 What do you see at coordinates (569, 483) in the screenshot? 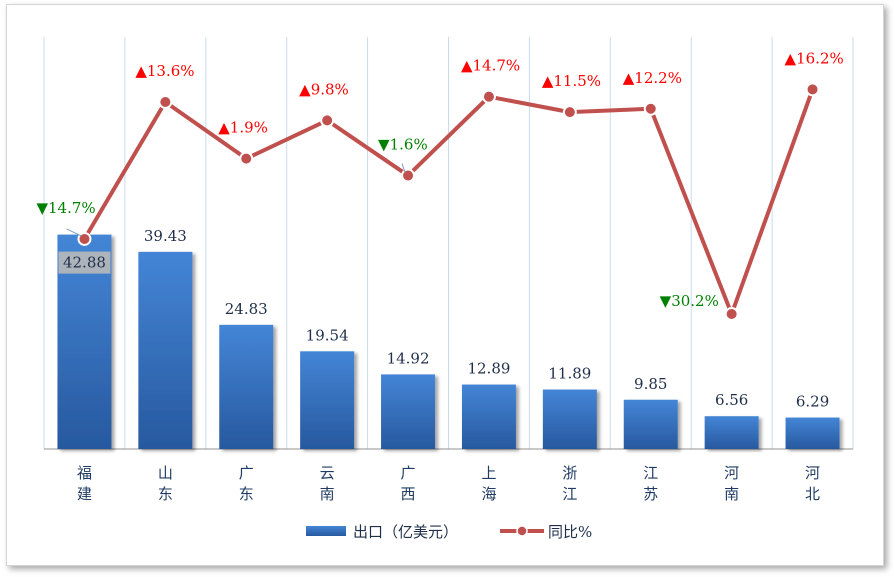
I see `category-label: 浙江` at bounding box center [569, 483].